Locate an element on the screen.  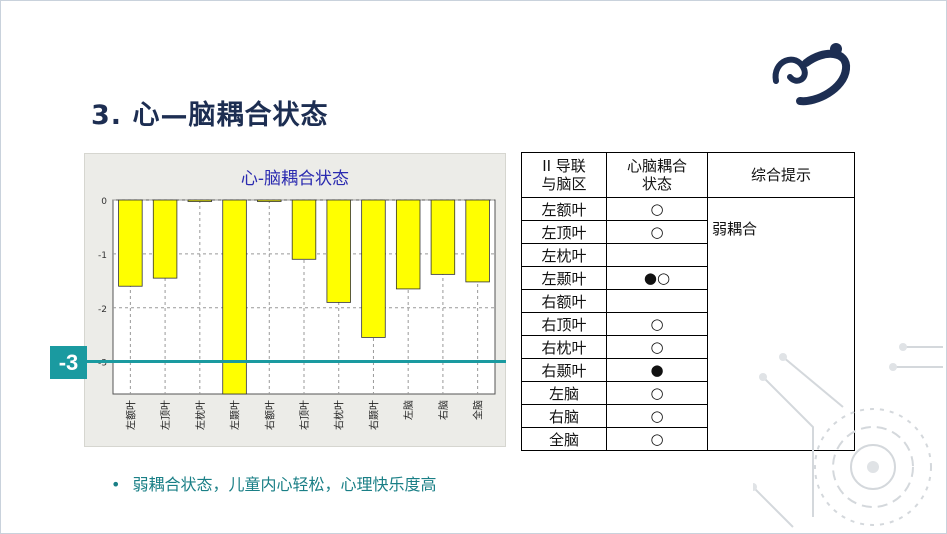
region-cell: 右枕叶 is located at coordinates (564, 347).